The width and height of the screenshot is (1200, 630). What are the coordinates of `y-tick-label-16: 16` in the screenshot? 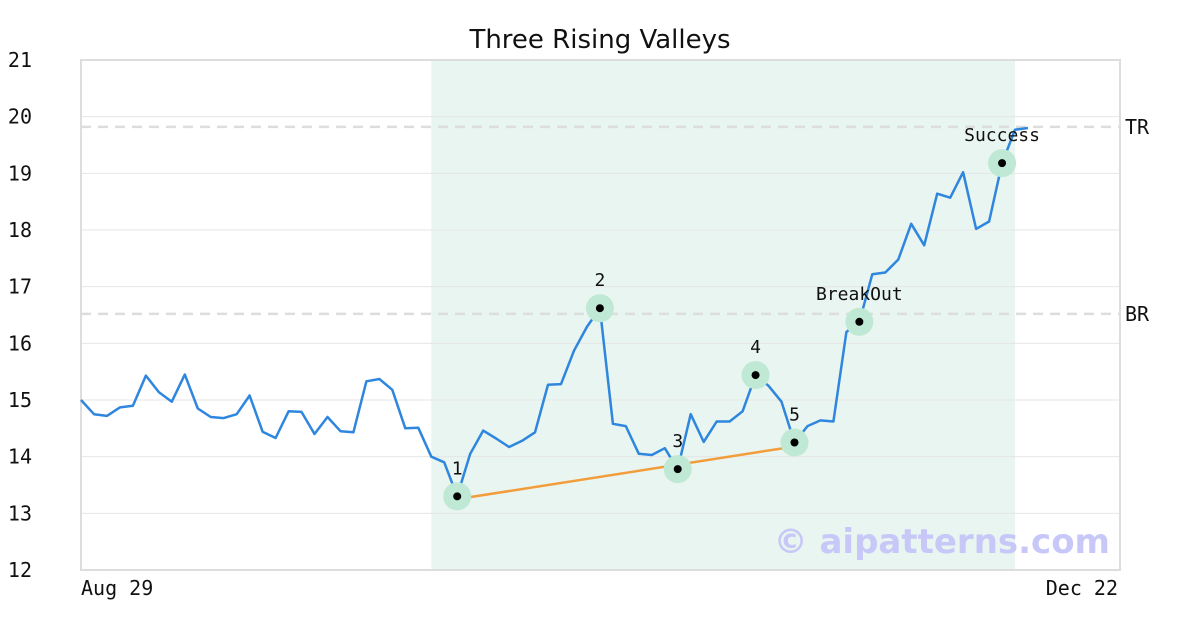 It's located at (20, 343).